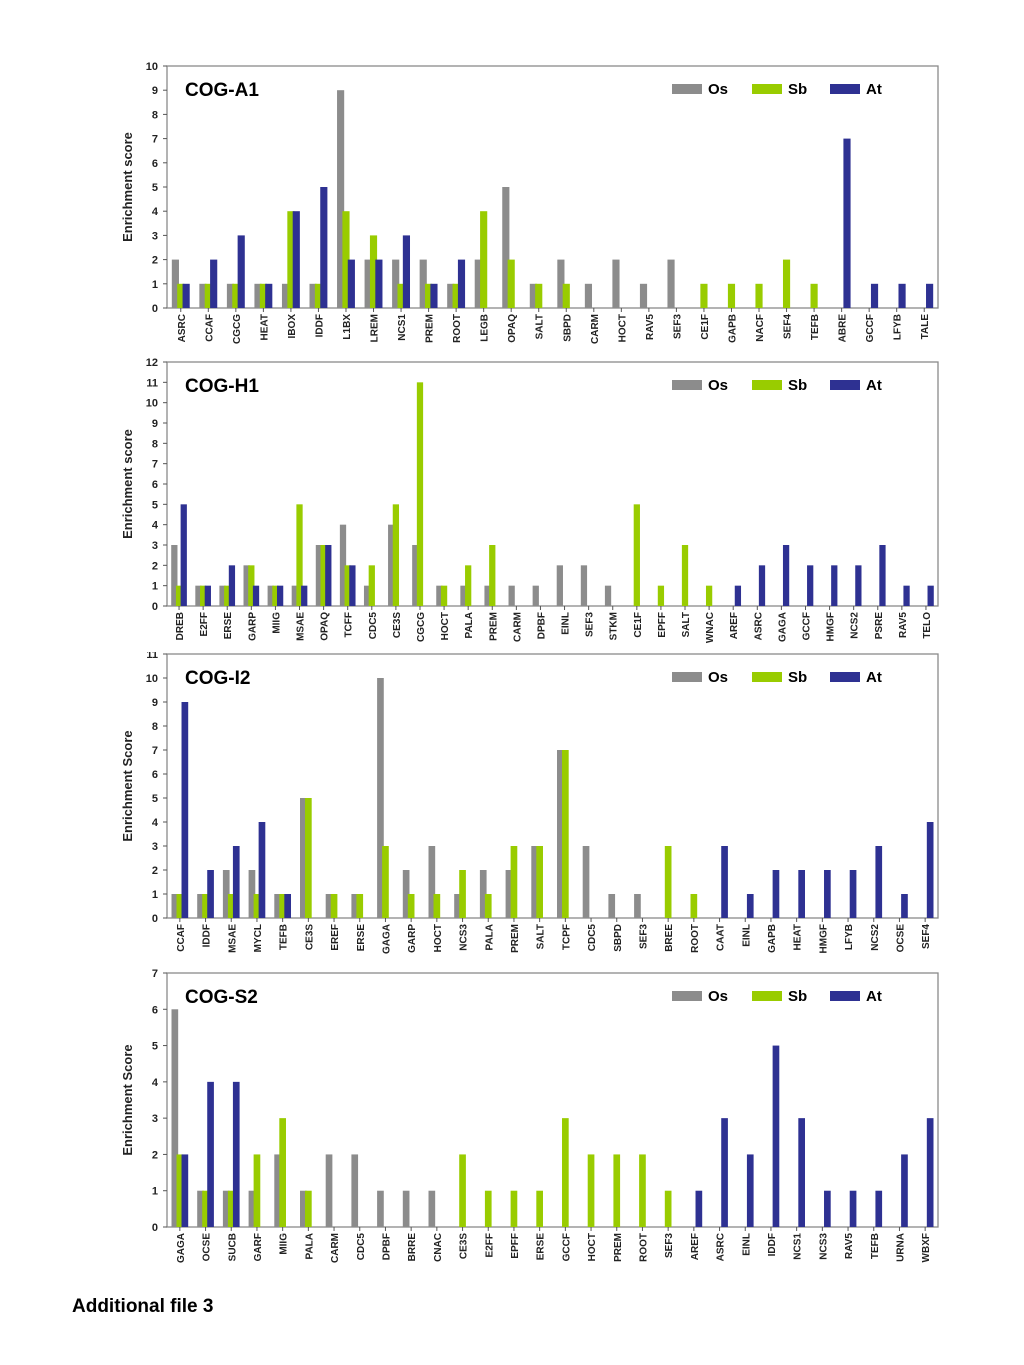  What do you see at coordinates (515, 938) in the screenshot?
I see `x-tick-label-prem: PREM` at bounding box center [515, 938].